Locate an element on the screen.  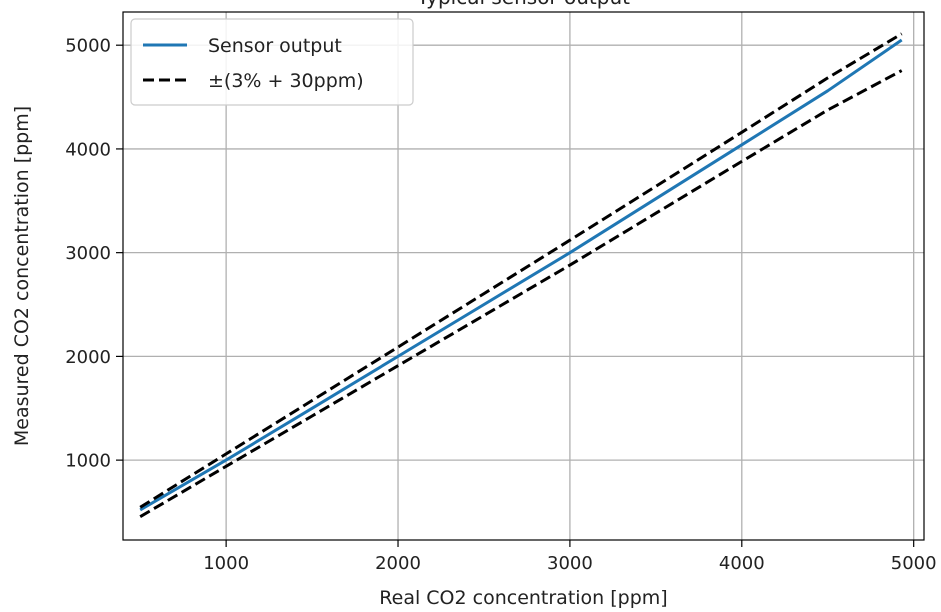
chart-title: Typical sensor output is located at coordinates (523, 4).